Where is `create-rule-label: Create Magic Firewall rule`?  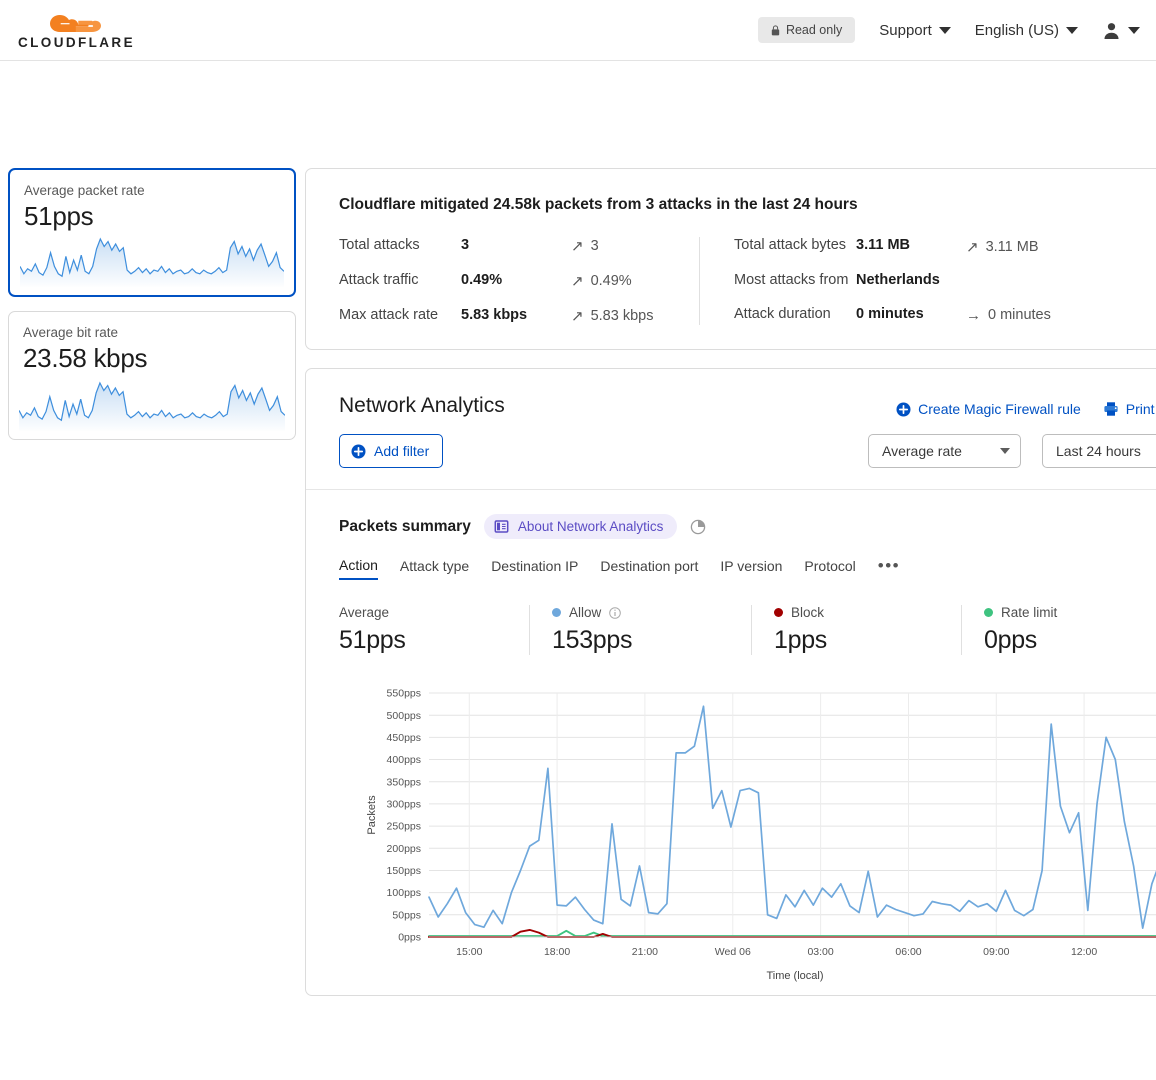 create-rule-label: Create Magic Firewall rule is located at coordinates (999, 409).